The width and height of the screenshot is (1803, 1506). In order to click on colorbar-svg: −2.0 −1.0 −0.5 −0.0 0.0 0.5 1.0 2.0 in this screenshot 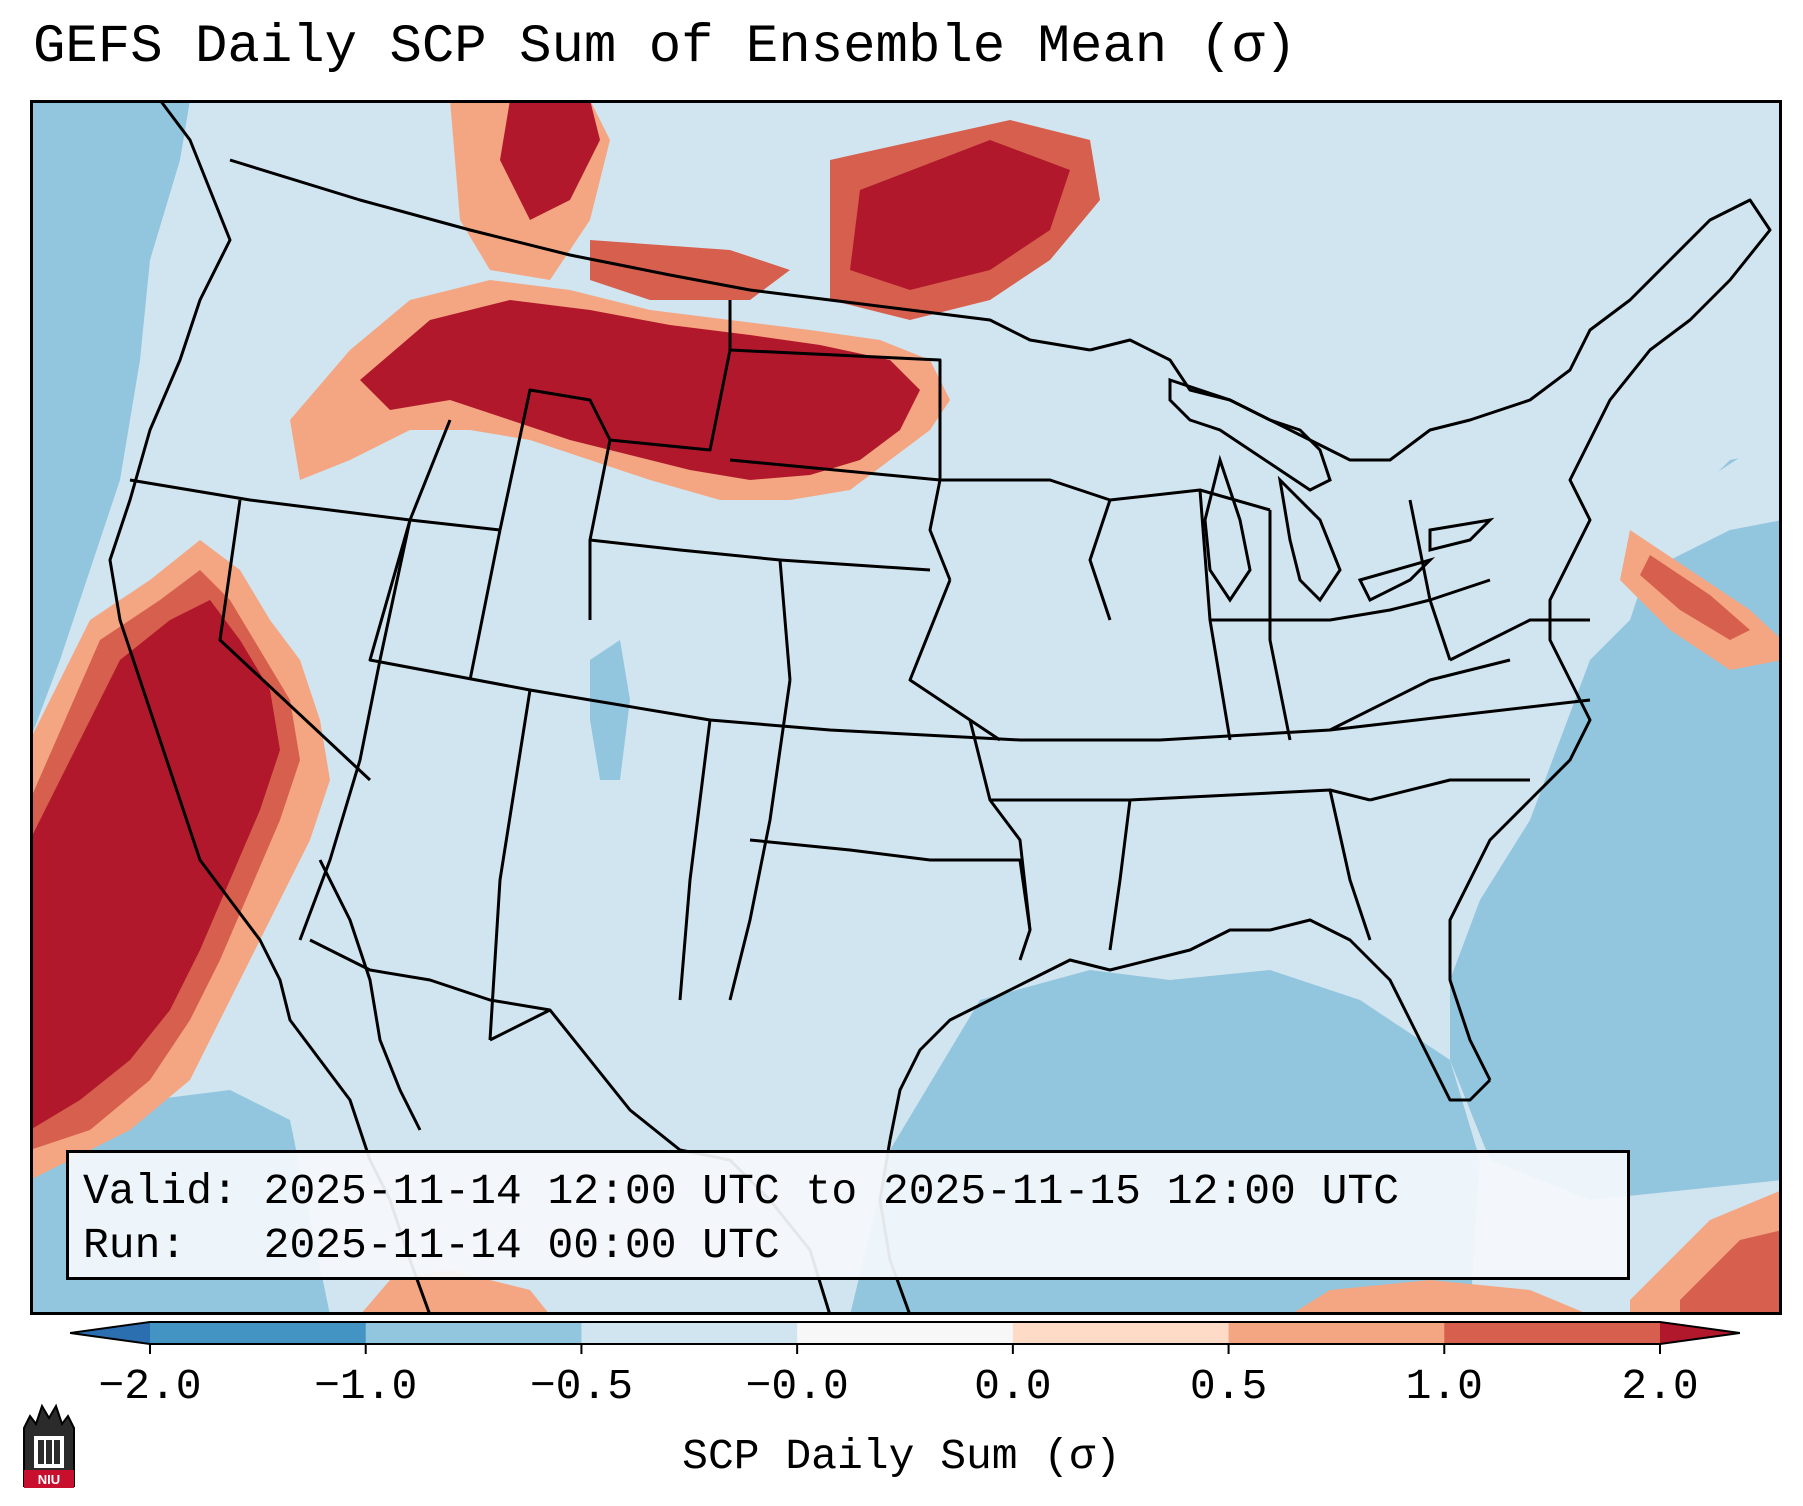, I will do `click(905, 1366)`.